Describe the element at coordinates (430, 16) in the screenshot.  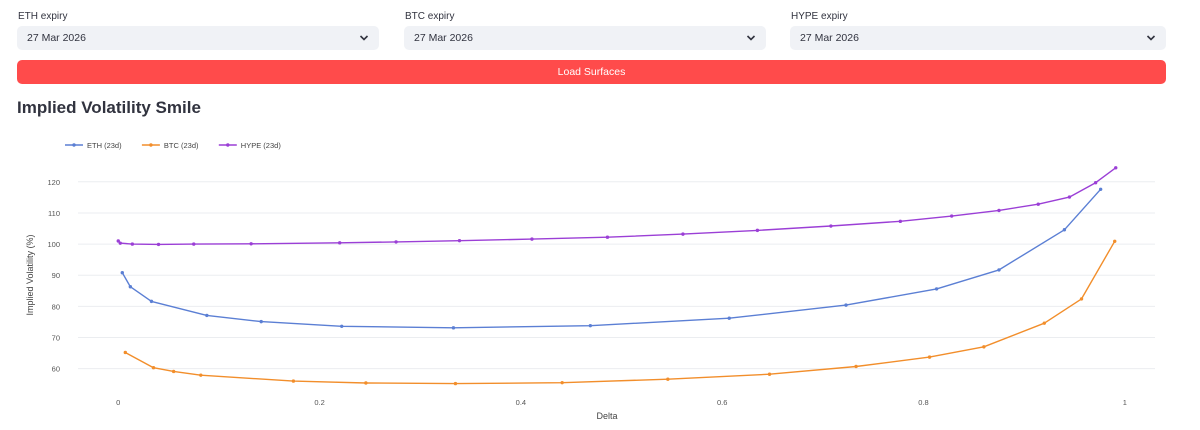
I see `btc-expiry-label: BTC expiry` at that location.